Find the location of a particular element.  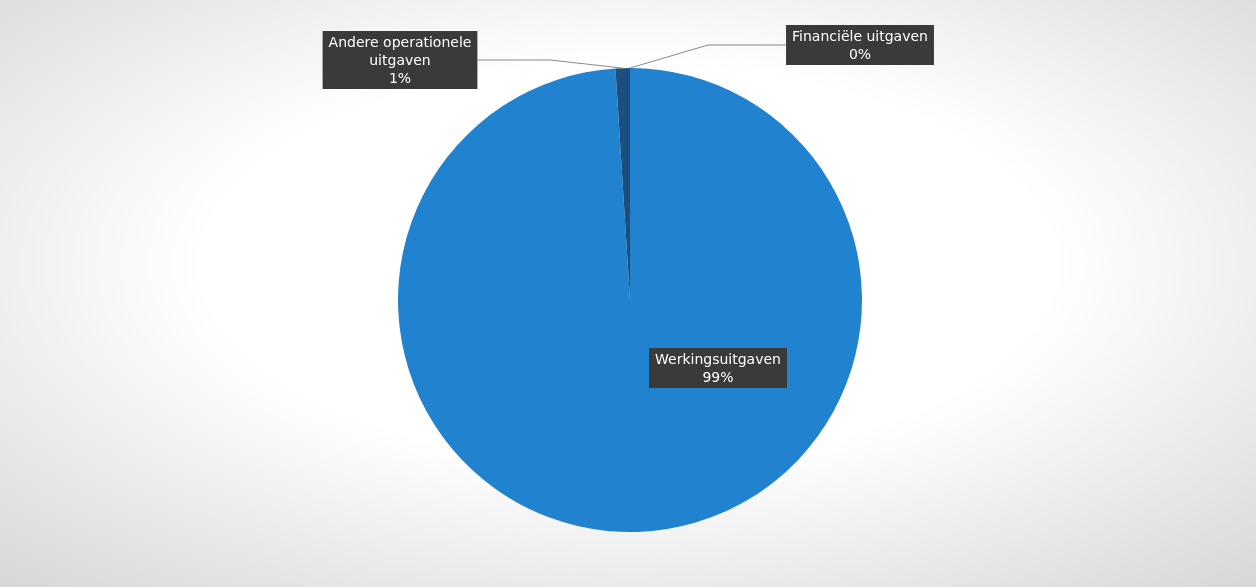

data-label: 99% is located at coordinates (718, 377).